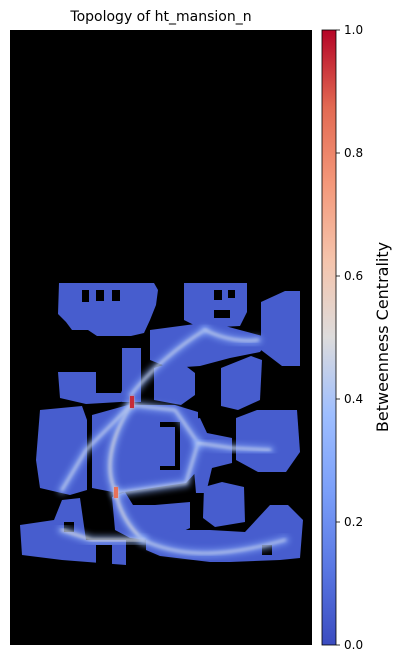 The image size is (402, 664). Describe the element at coordinates (108, 309) in the screenshot. I see `room-north-left` at that location.